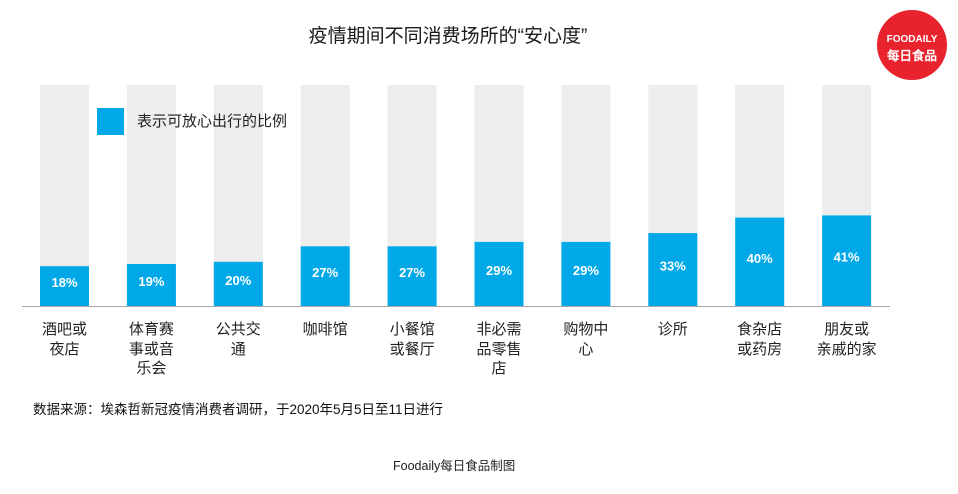  Describe the element at coordinates (846, 339) in the screenshot. I see `category-label: 朋友或 亲戚的家` at that location.